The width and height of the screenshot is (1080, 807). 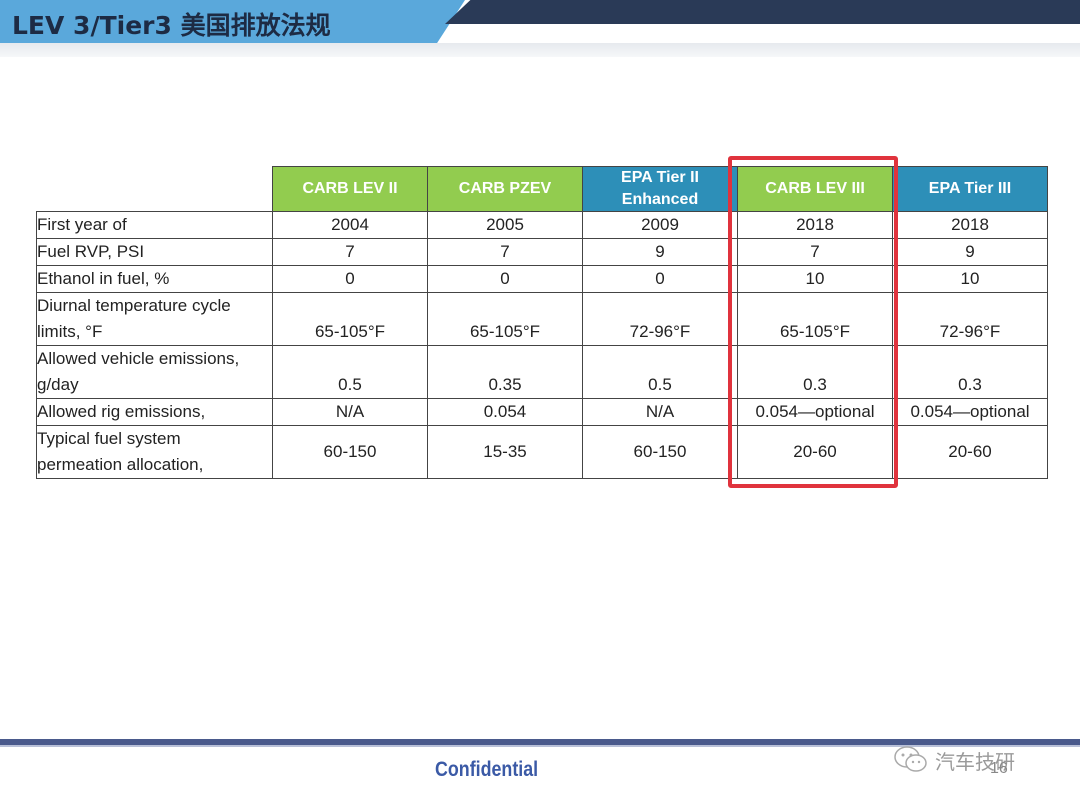 I want to click on confidential-label: Confidential, so click(x=487, y=769).